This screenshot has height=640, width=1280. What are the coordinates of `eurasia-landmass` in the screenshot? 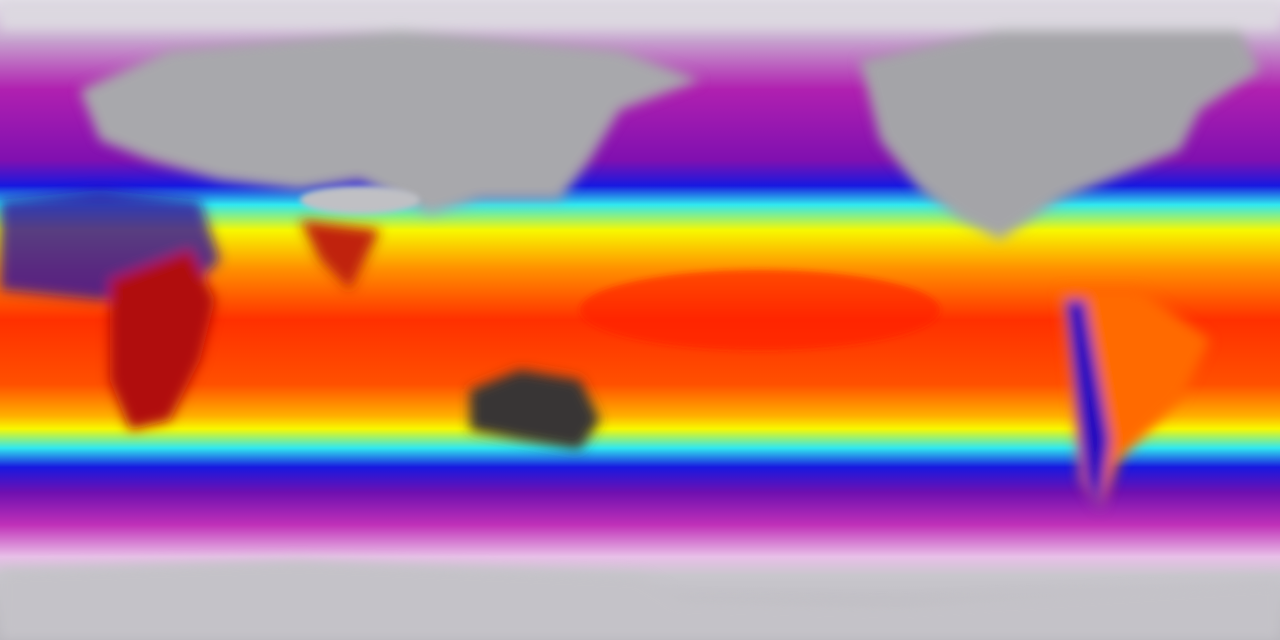 It's located at (390, 122).